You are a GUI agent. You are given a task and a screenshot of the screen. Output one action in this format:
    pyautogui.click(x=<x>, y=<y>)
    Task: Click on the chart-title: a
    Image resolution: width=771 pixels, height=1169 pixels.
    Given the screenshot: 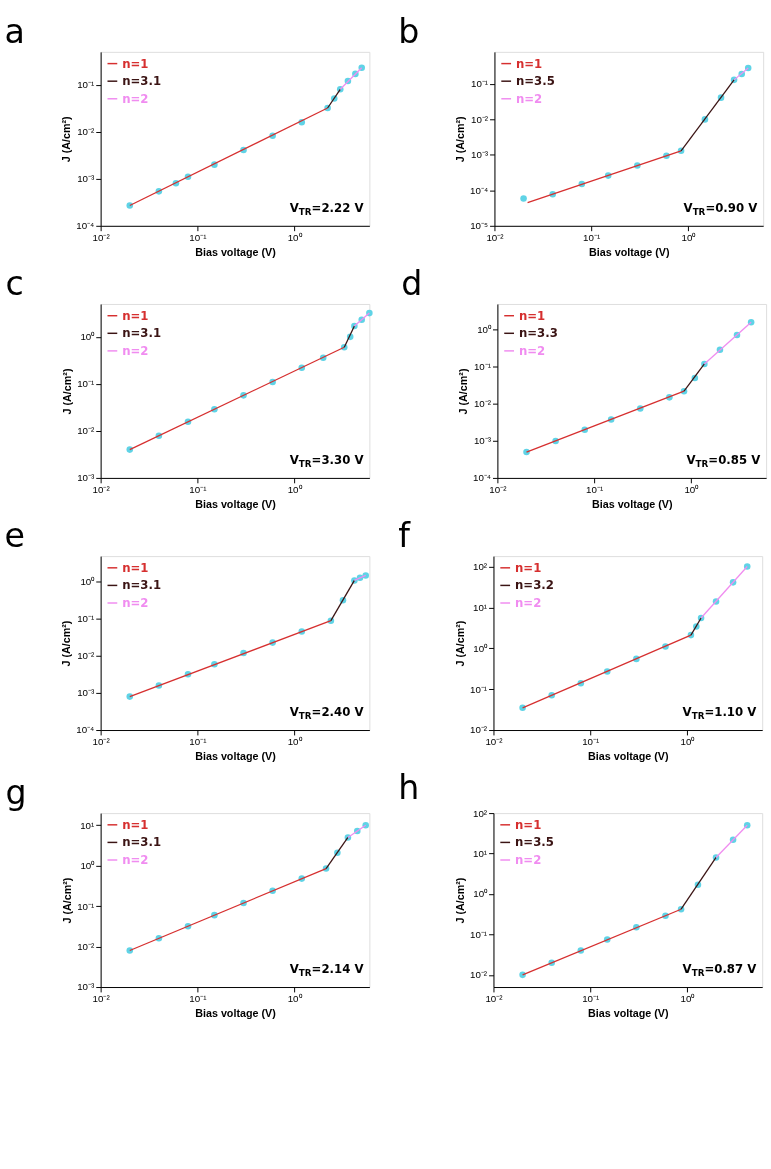 What is the action you would take?
    pyautogui.click(x=14, y=32)
    